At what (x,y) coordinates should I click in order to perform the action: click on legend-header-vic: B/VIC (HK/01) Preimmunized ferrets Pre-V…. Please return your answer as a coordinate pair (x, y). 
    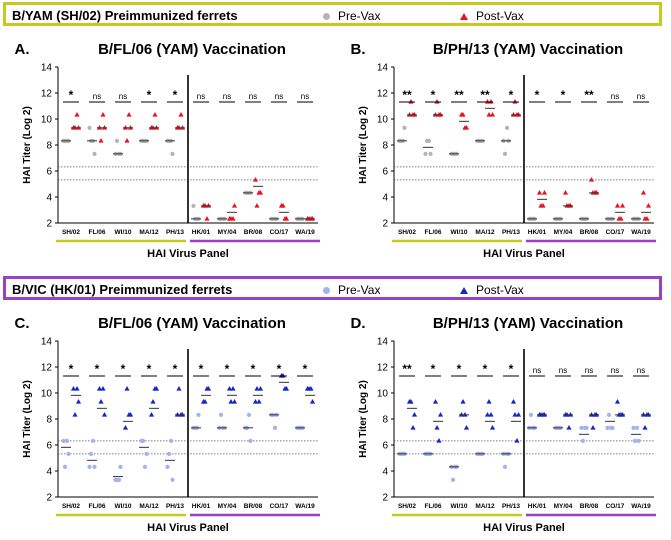
    Looking at the image, I should click on (332, 288).